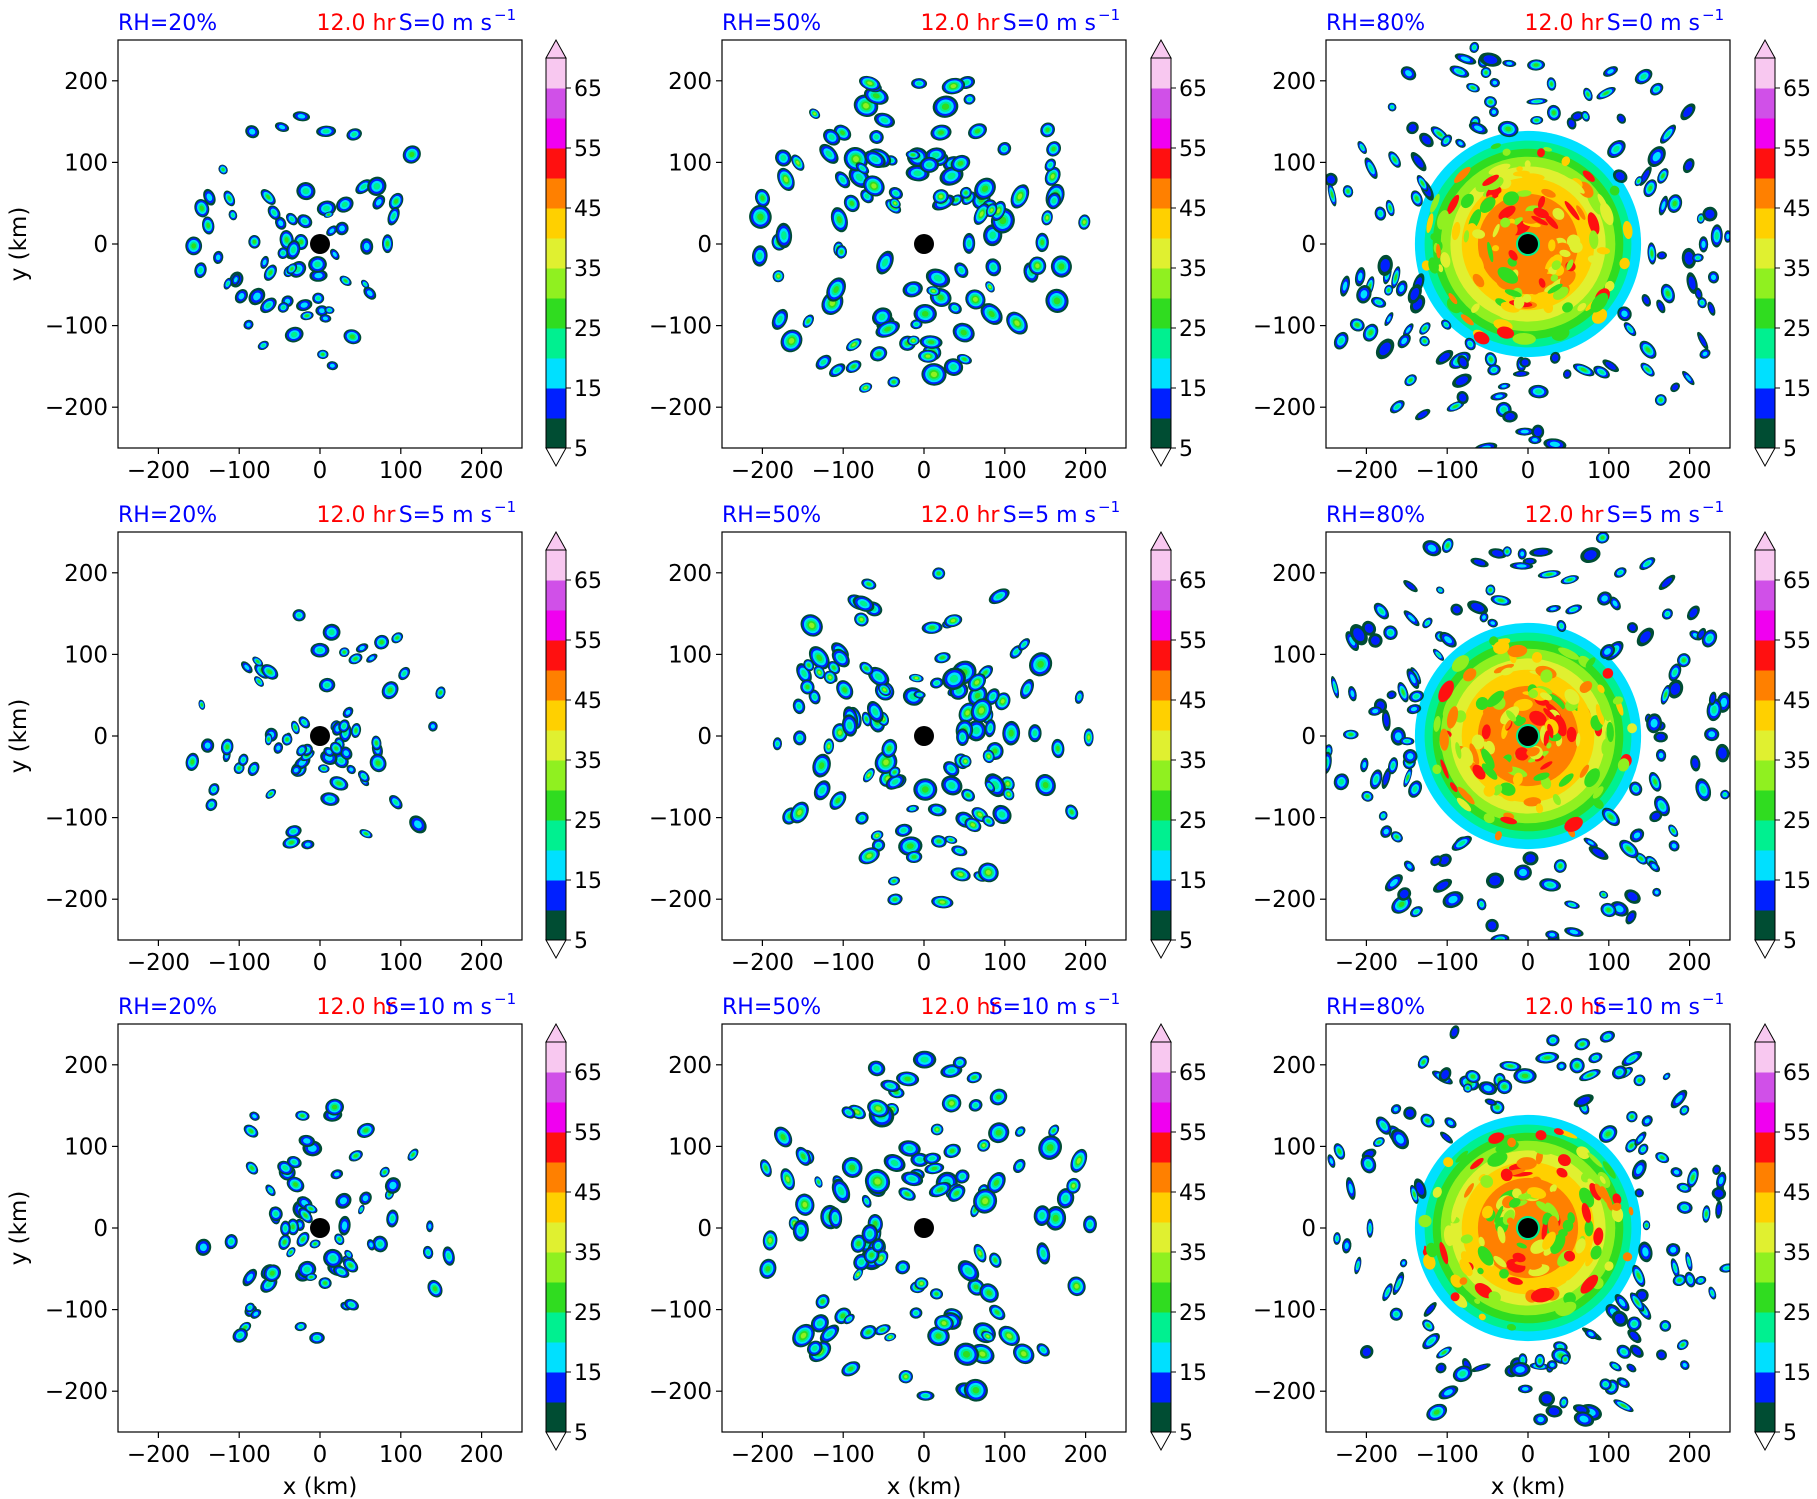 This screenshot has height=1499, width=1817. I want to click on shear-label: S=0 m s, so click(1049, 23).